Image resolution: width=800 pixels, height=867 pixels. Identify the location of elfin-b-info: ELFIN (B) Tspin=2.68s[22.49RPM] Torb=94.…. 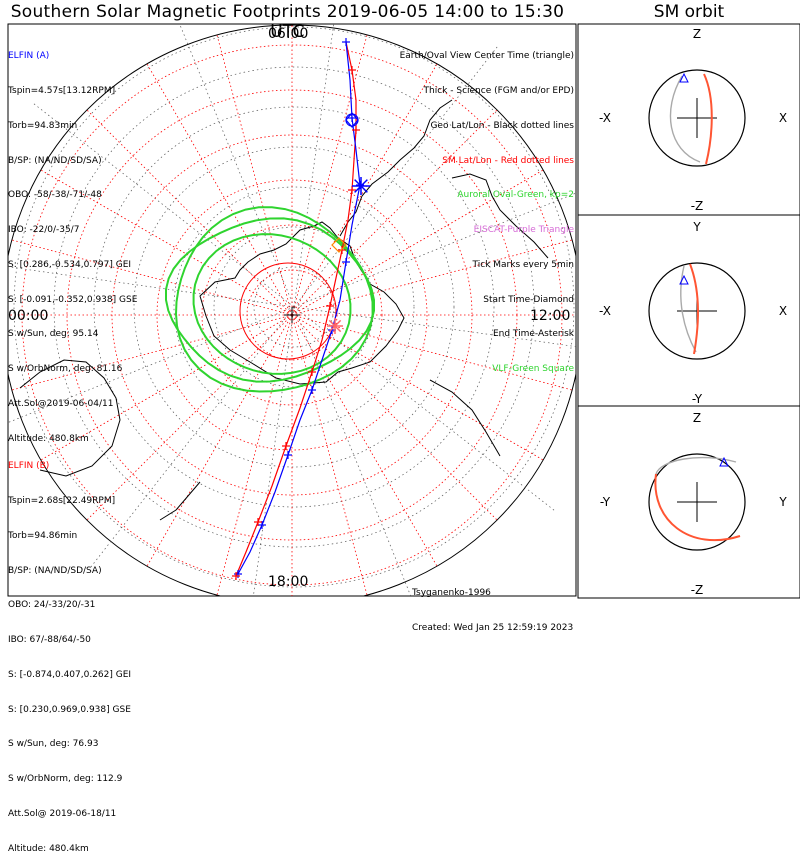
(69, 652).